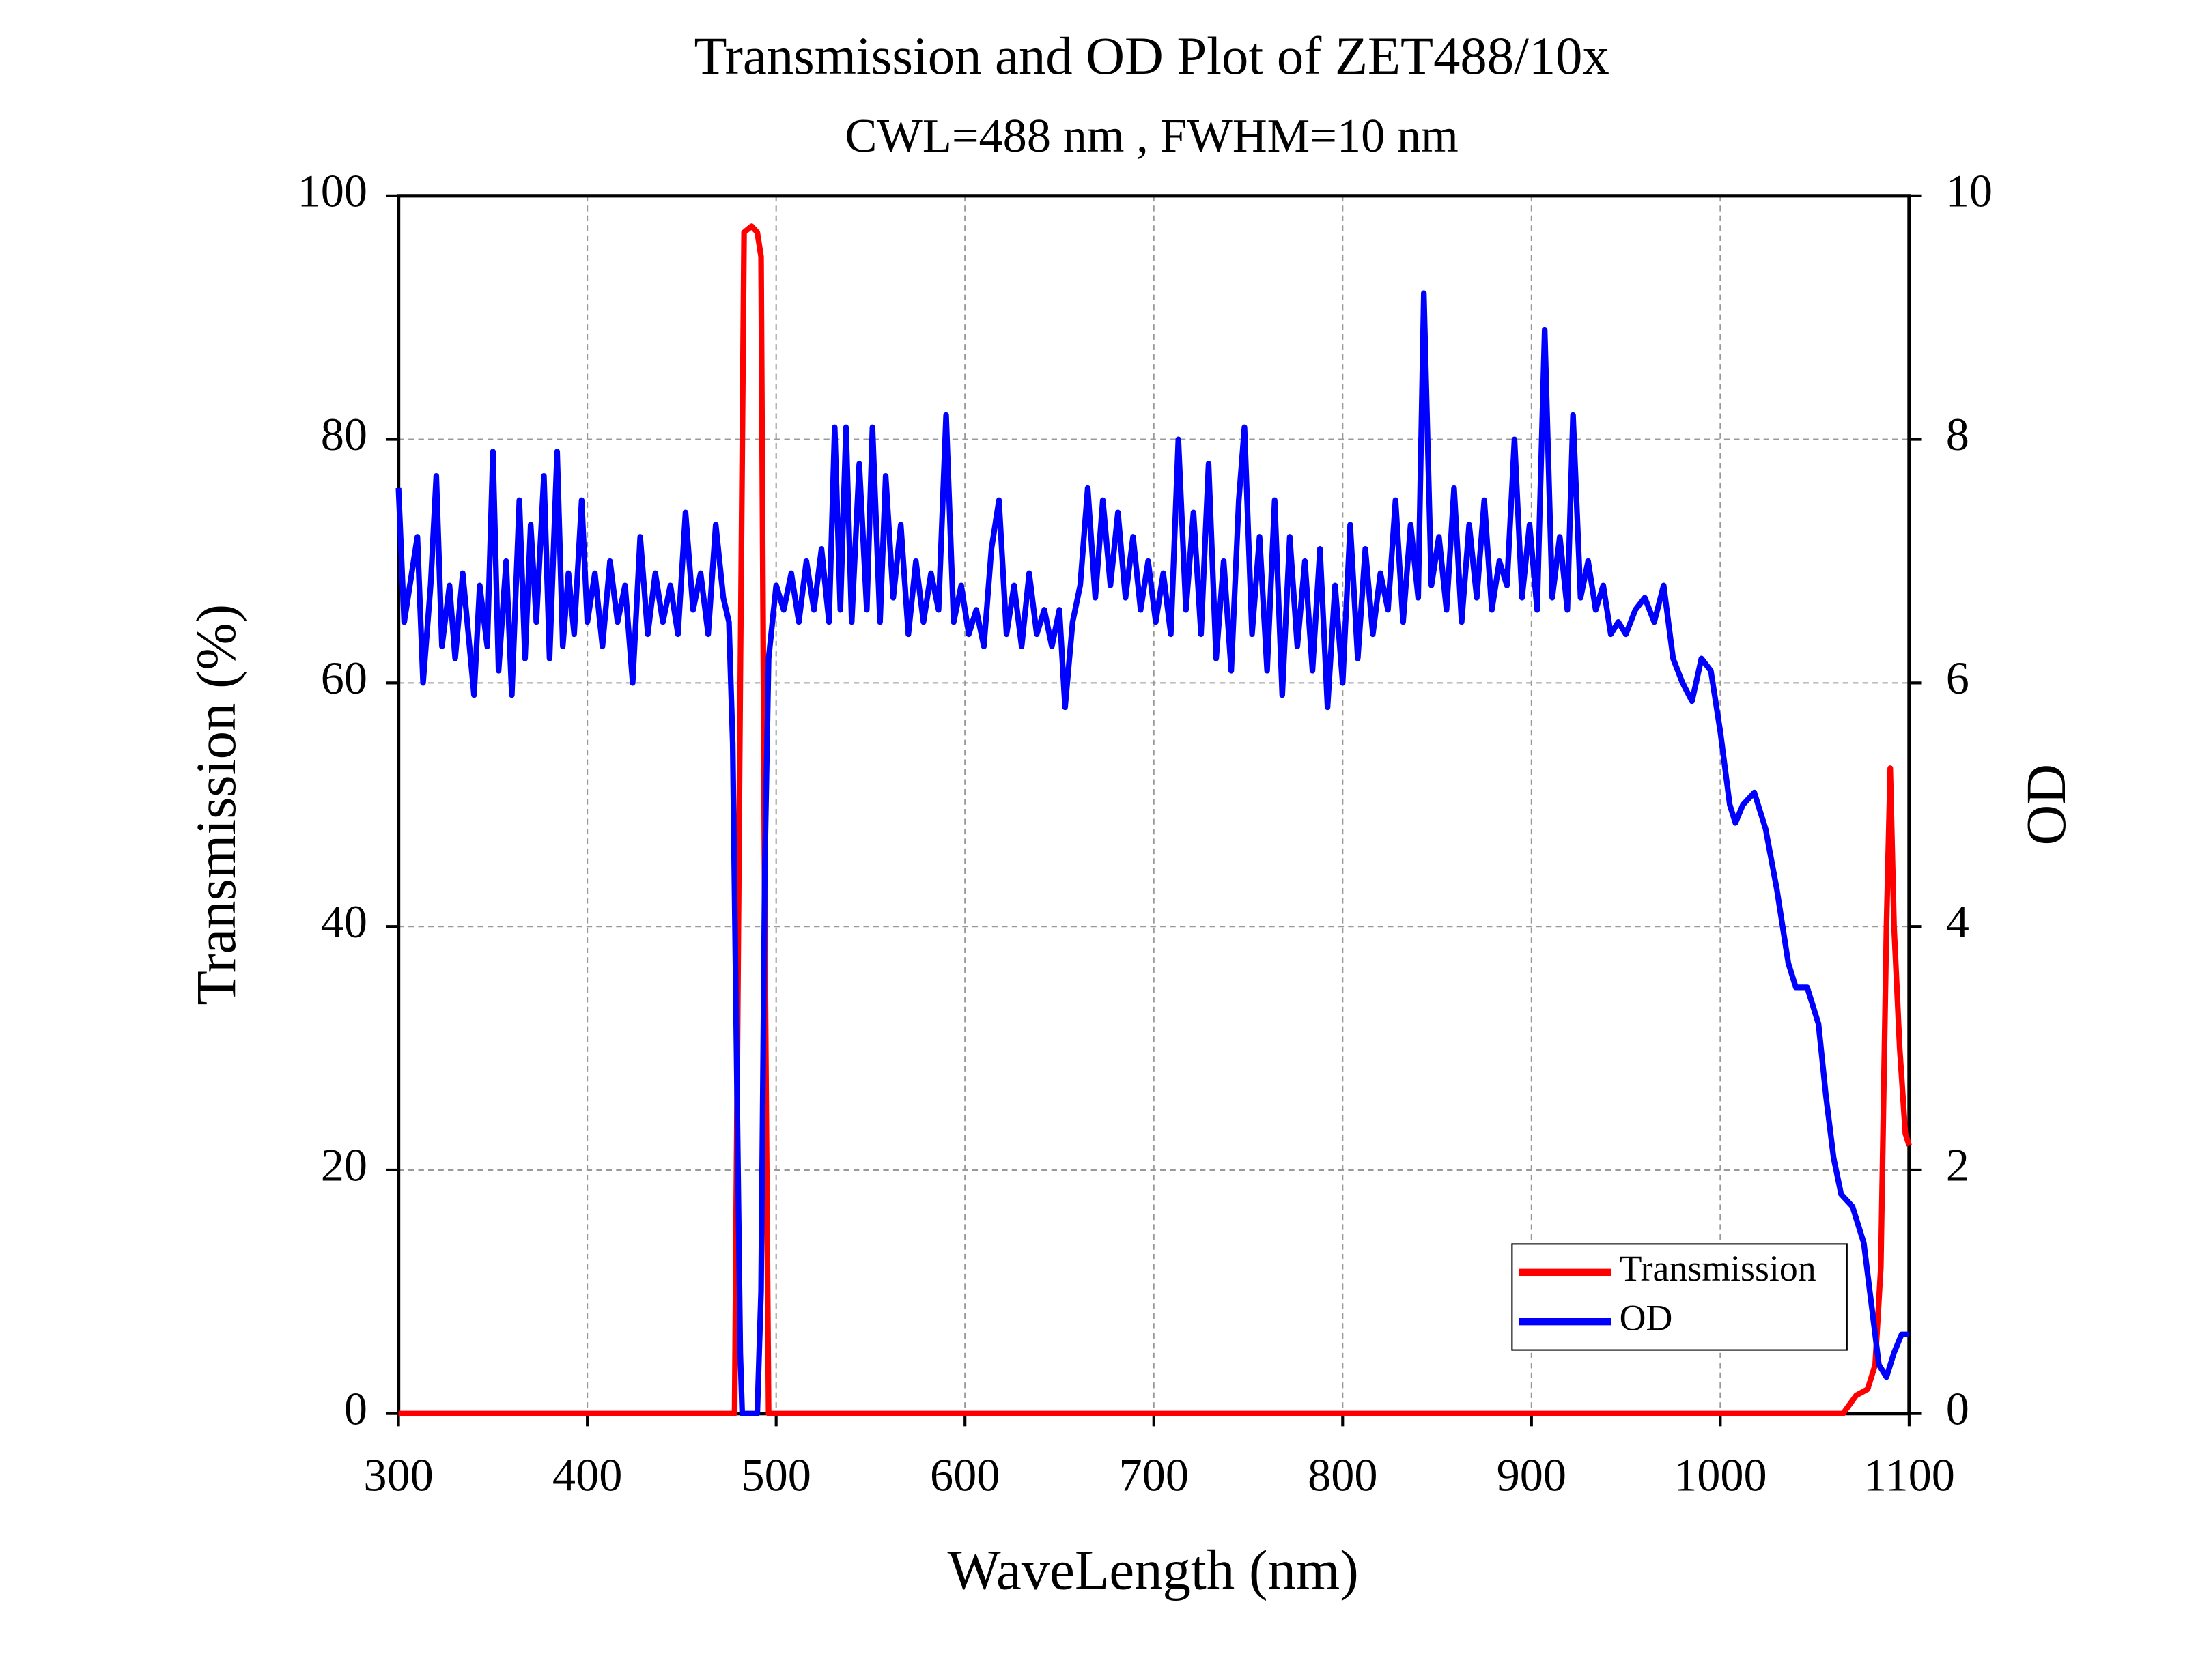 The width and height of the screenshot is (2196, 1680). Describe the element at coordinates (1646, 1318) in the screenshot. I see `legend-label: OD` at that location.